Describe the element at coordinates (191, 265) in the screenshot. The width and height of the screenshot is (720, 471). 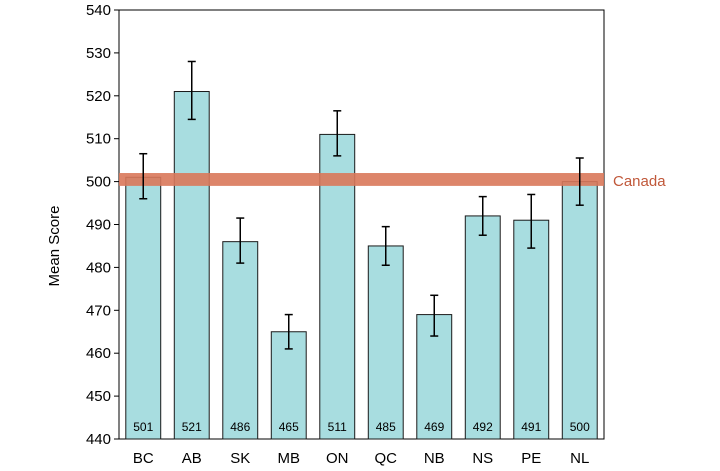
I see `bar-ab` at that location.